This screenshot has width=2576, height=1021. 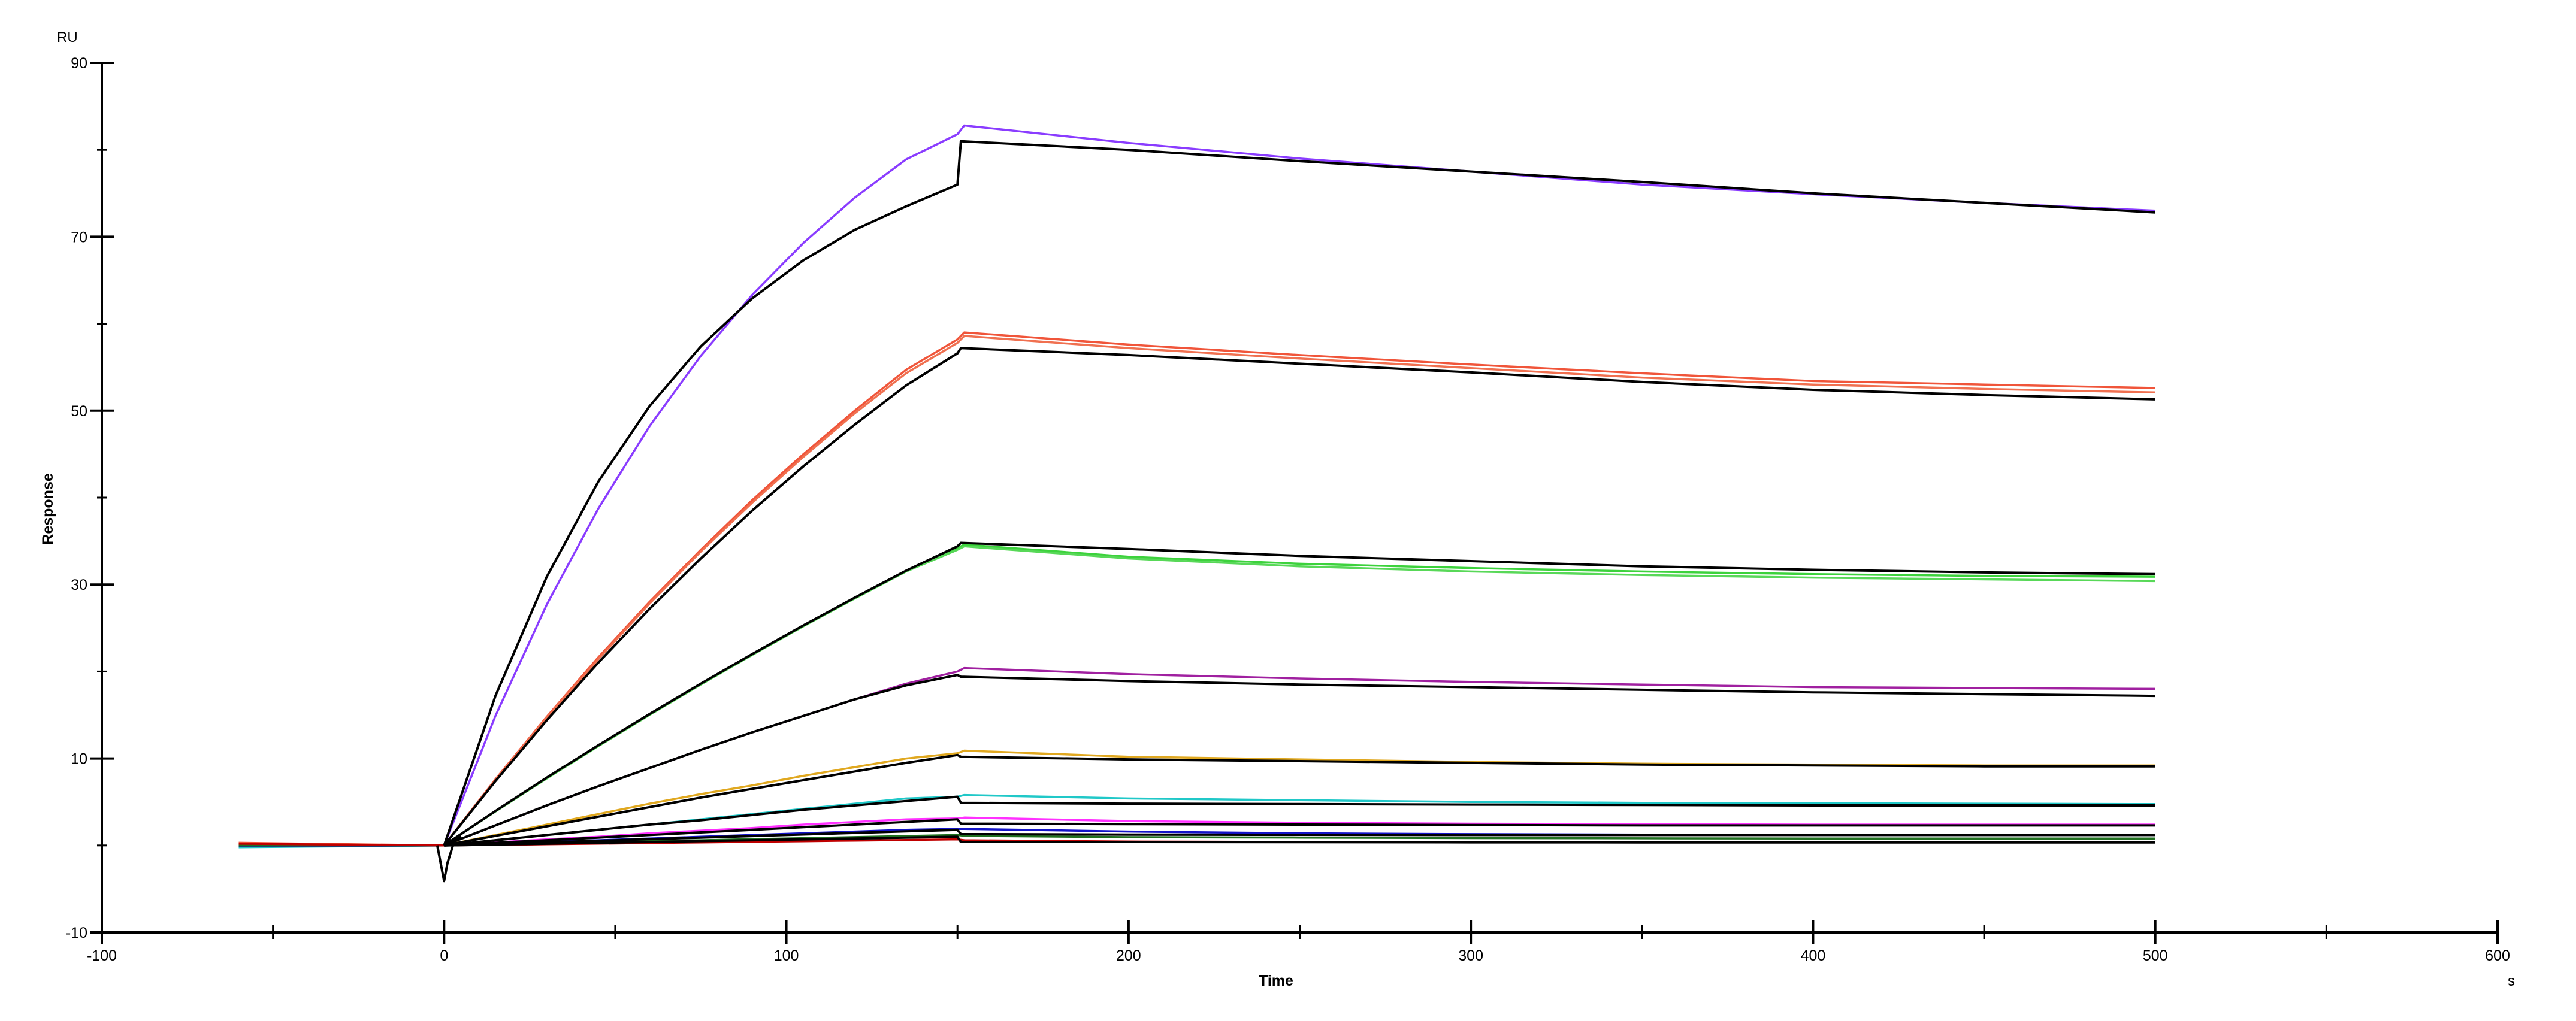 What do you see at coordinates (786, 956) in the screenshot?
I see `x-tick-label: 100` at bounding box center [786, 956].